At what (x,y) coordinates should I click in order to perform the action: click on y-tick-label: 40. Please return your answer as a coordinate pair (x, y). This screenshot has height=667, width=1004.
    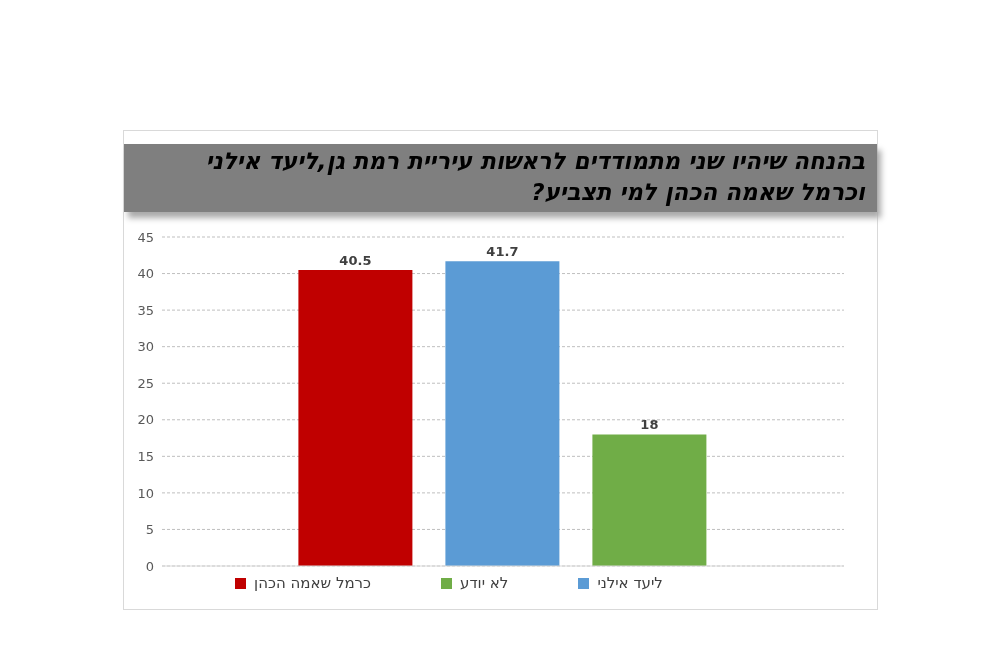
    Looking at the image, I should click on (145, 274).